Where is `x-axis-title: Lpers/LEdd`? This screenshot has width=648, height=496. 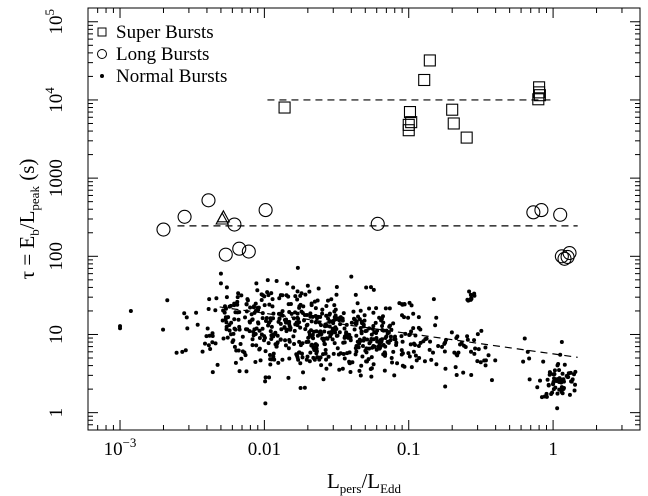
x-axis-title: Lpers/LEdd is located at coordinates (364, 482).